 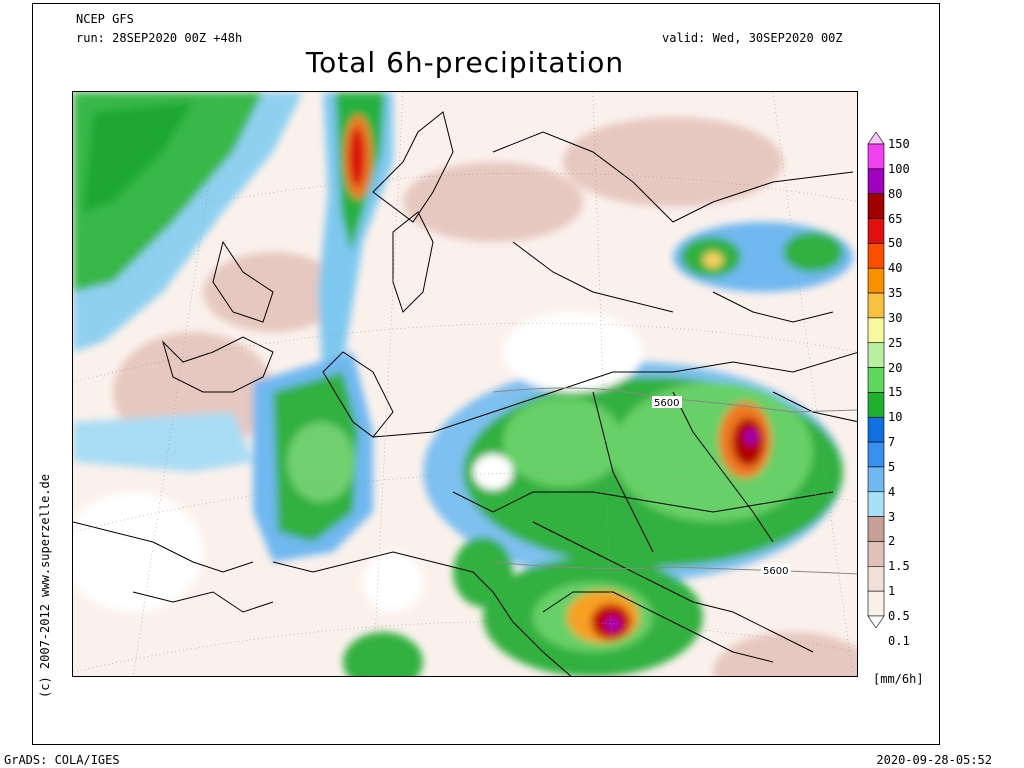 What do you see at coordinates (892, 541) in the screenshot?
I see `legend-level-label: 2` at bounding box center [892, 541].